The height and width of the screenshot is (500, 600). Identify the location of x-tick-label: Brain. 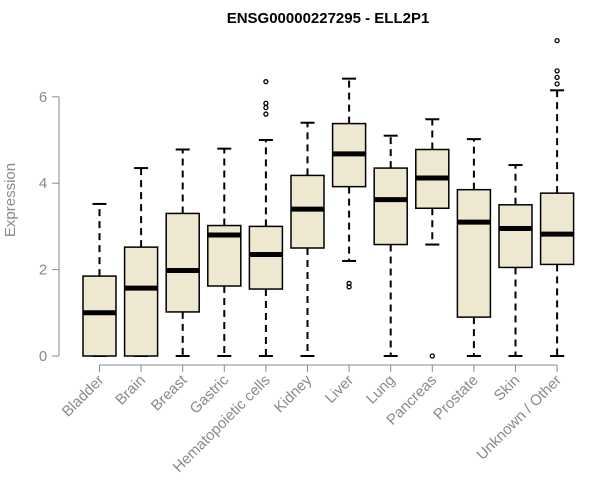
(130, 390).